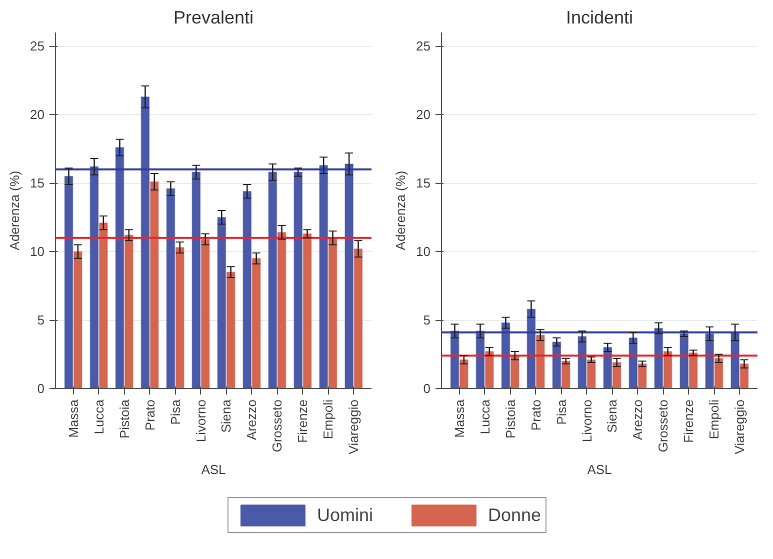  I want to click on legend-label: Donne, so click(515, 515).